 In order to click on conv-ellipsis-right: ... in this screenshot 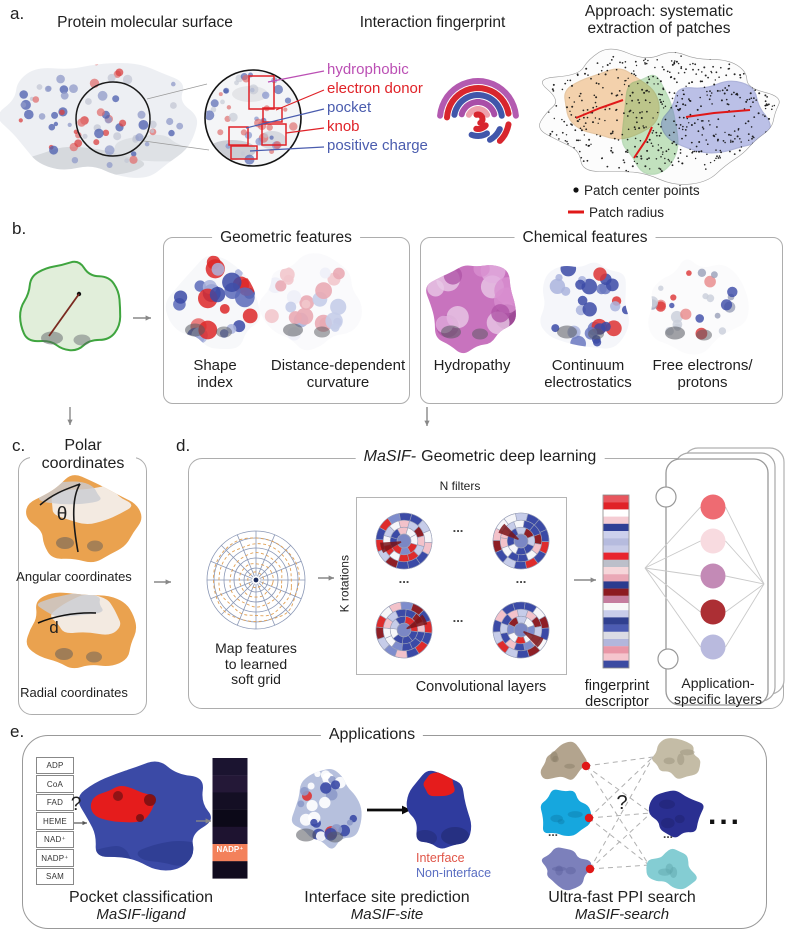, I will do `click(521, 578)`.